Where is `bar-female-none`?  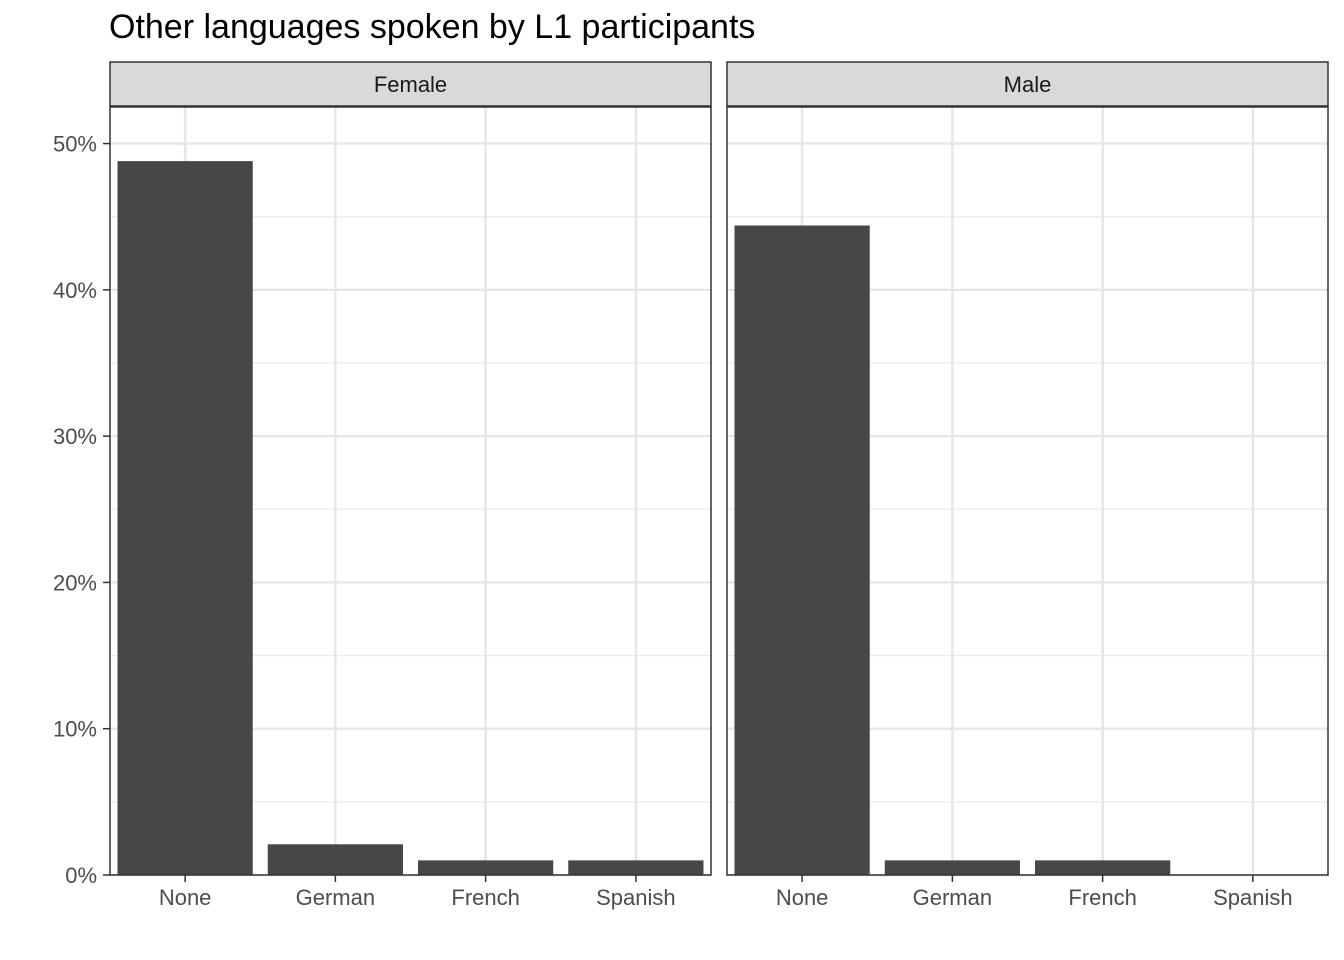 bar-female-none is located at coordinates (185, 518).